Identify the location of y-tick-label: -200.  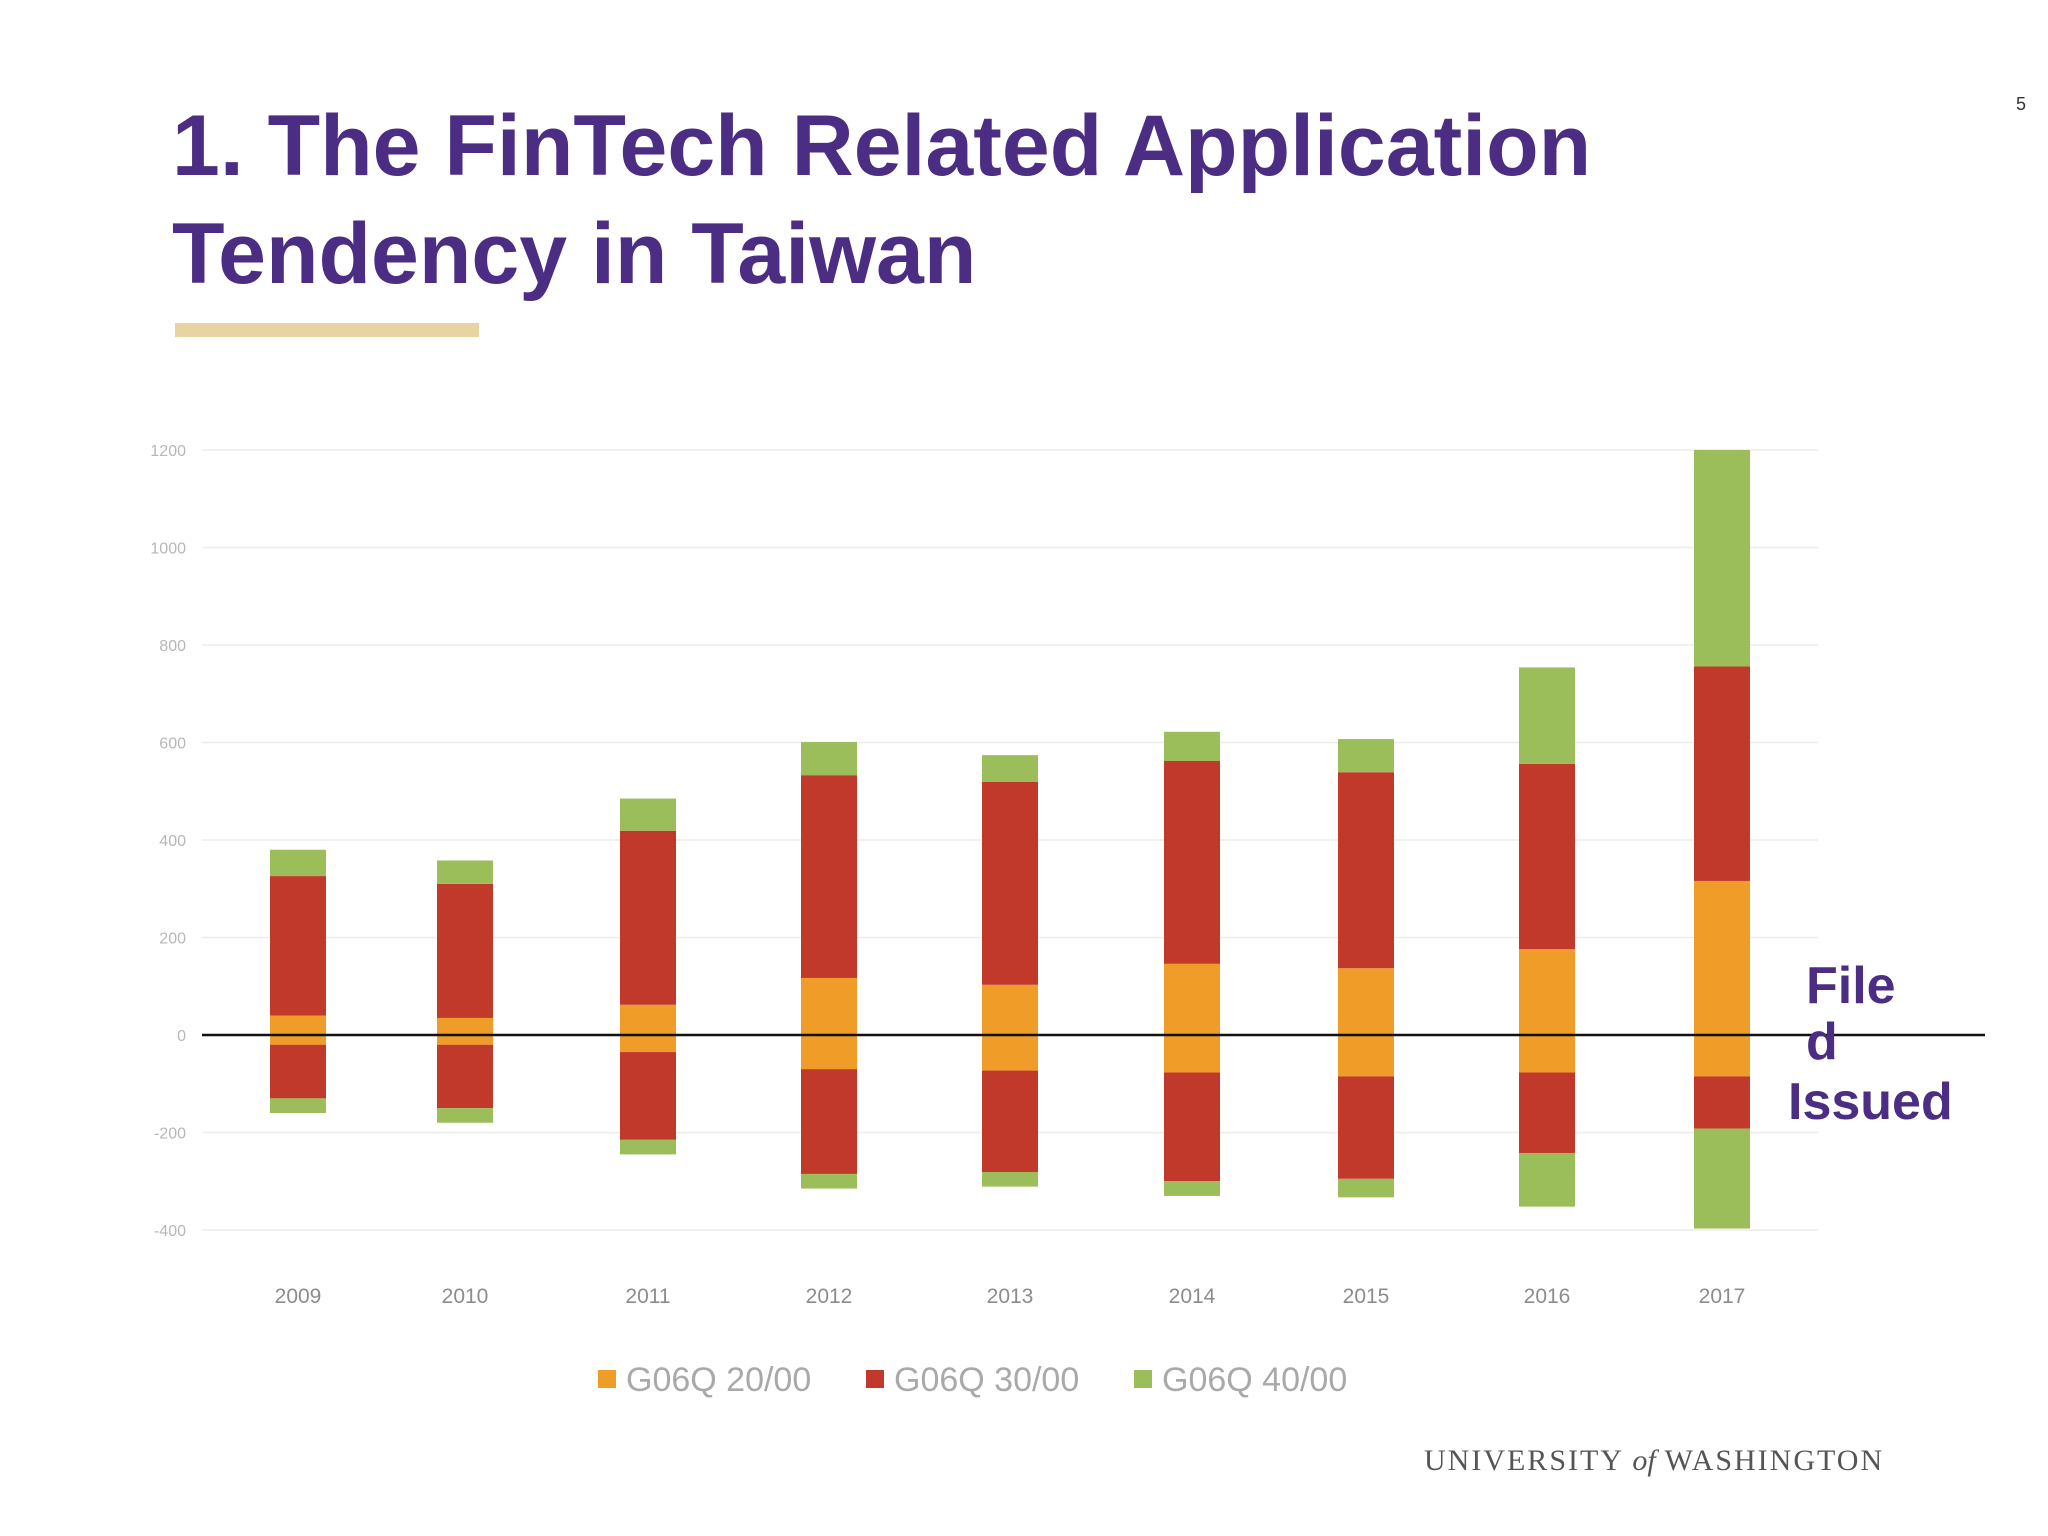
(170, 1134).